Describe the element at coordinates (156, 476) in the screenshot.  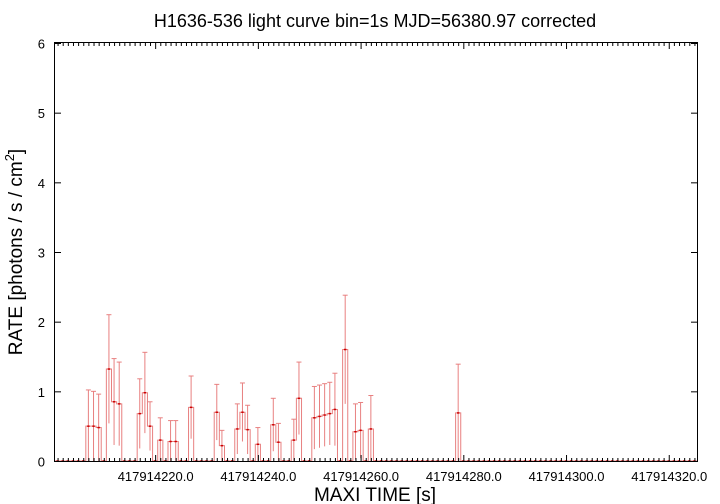
I see `x-tick-label: 417914220.0` at that location.